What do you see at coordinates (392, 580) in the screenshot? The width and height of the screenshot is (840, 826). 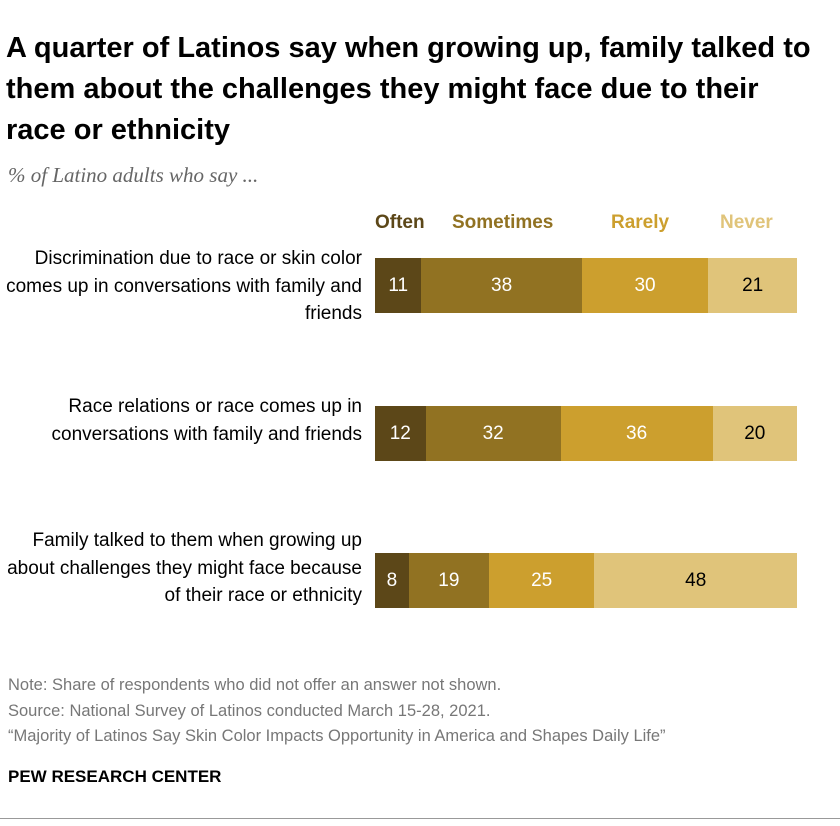 I see `bar-segment-often: 8` at bounding box center [392, 580].